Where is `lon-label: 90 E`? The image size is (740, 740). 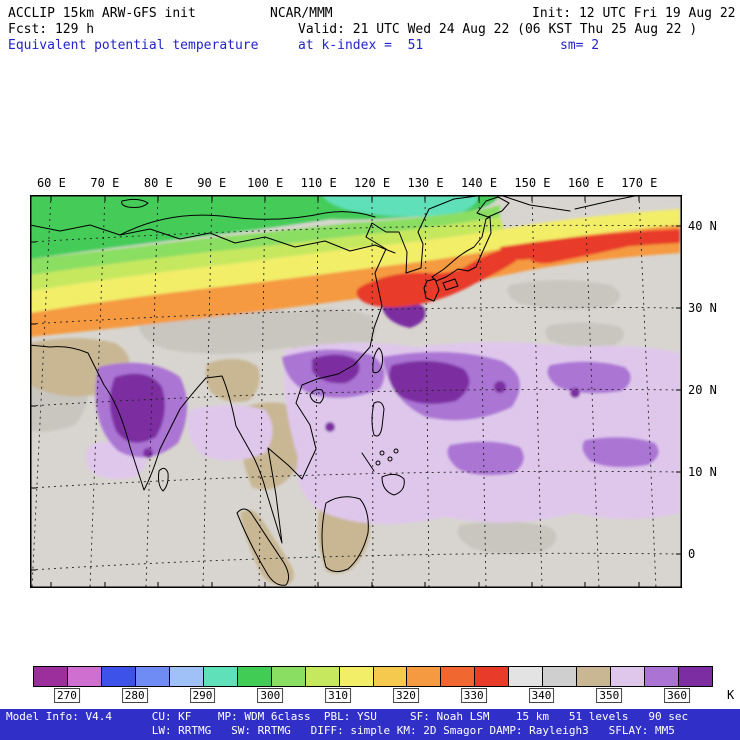 lon-label: 90 E is located at coordinates (212, 183).